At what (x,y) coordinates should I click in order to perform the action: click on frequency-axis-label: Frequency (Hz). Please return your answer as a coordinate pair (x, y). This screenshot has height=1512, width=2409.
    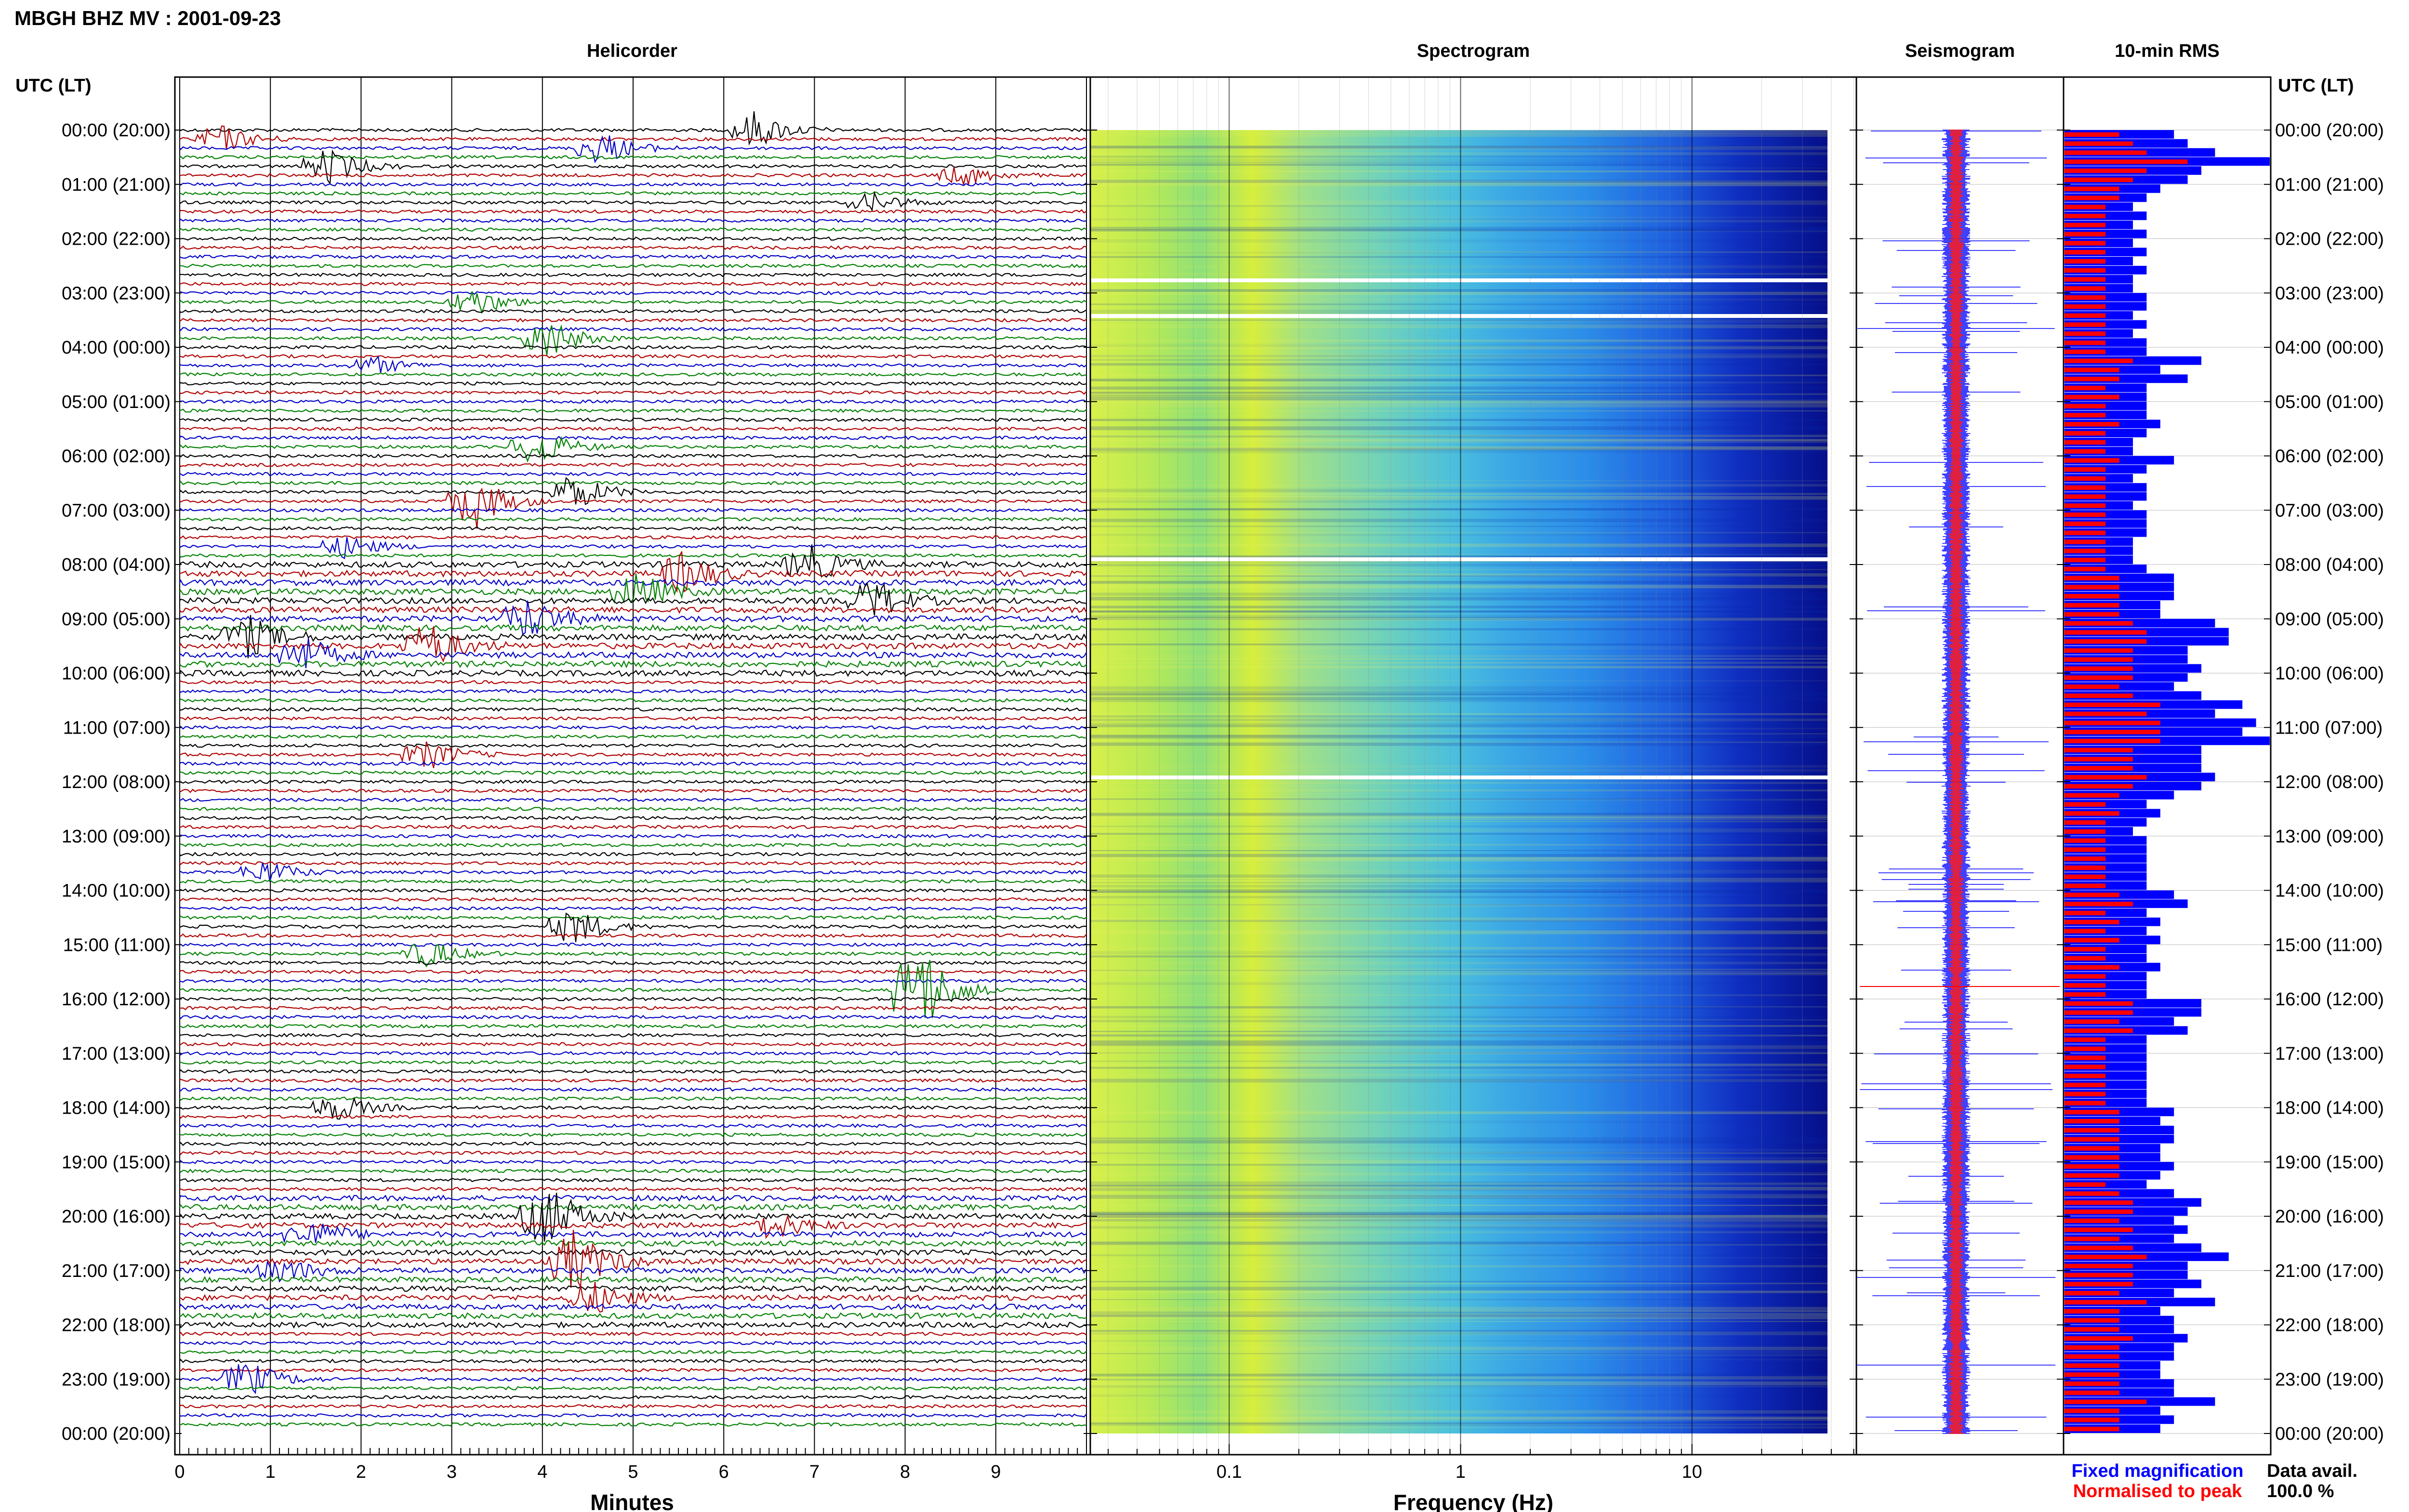
    Looking at the image, I should click on (1473, 1501).